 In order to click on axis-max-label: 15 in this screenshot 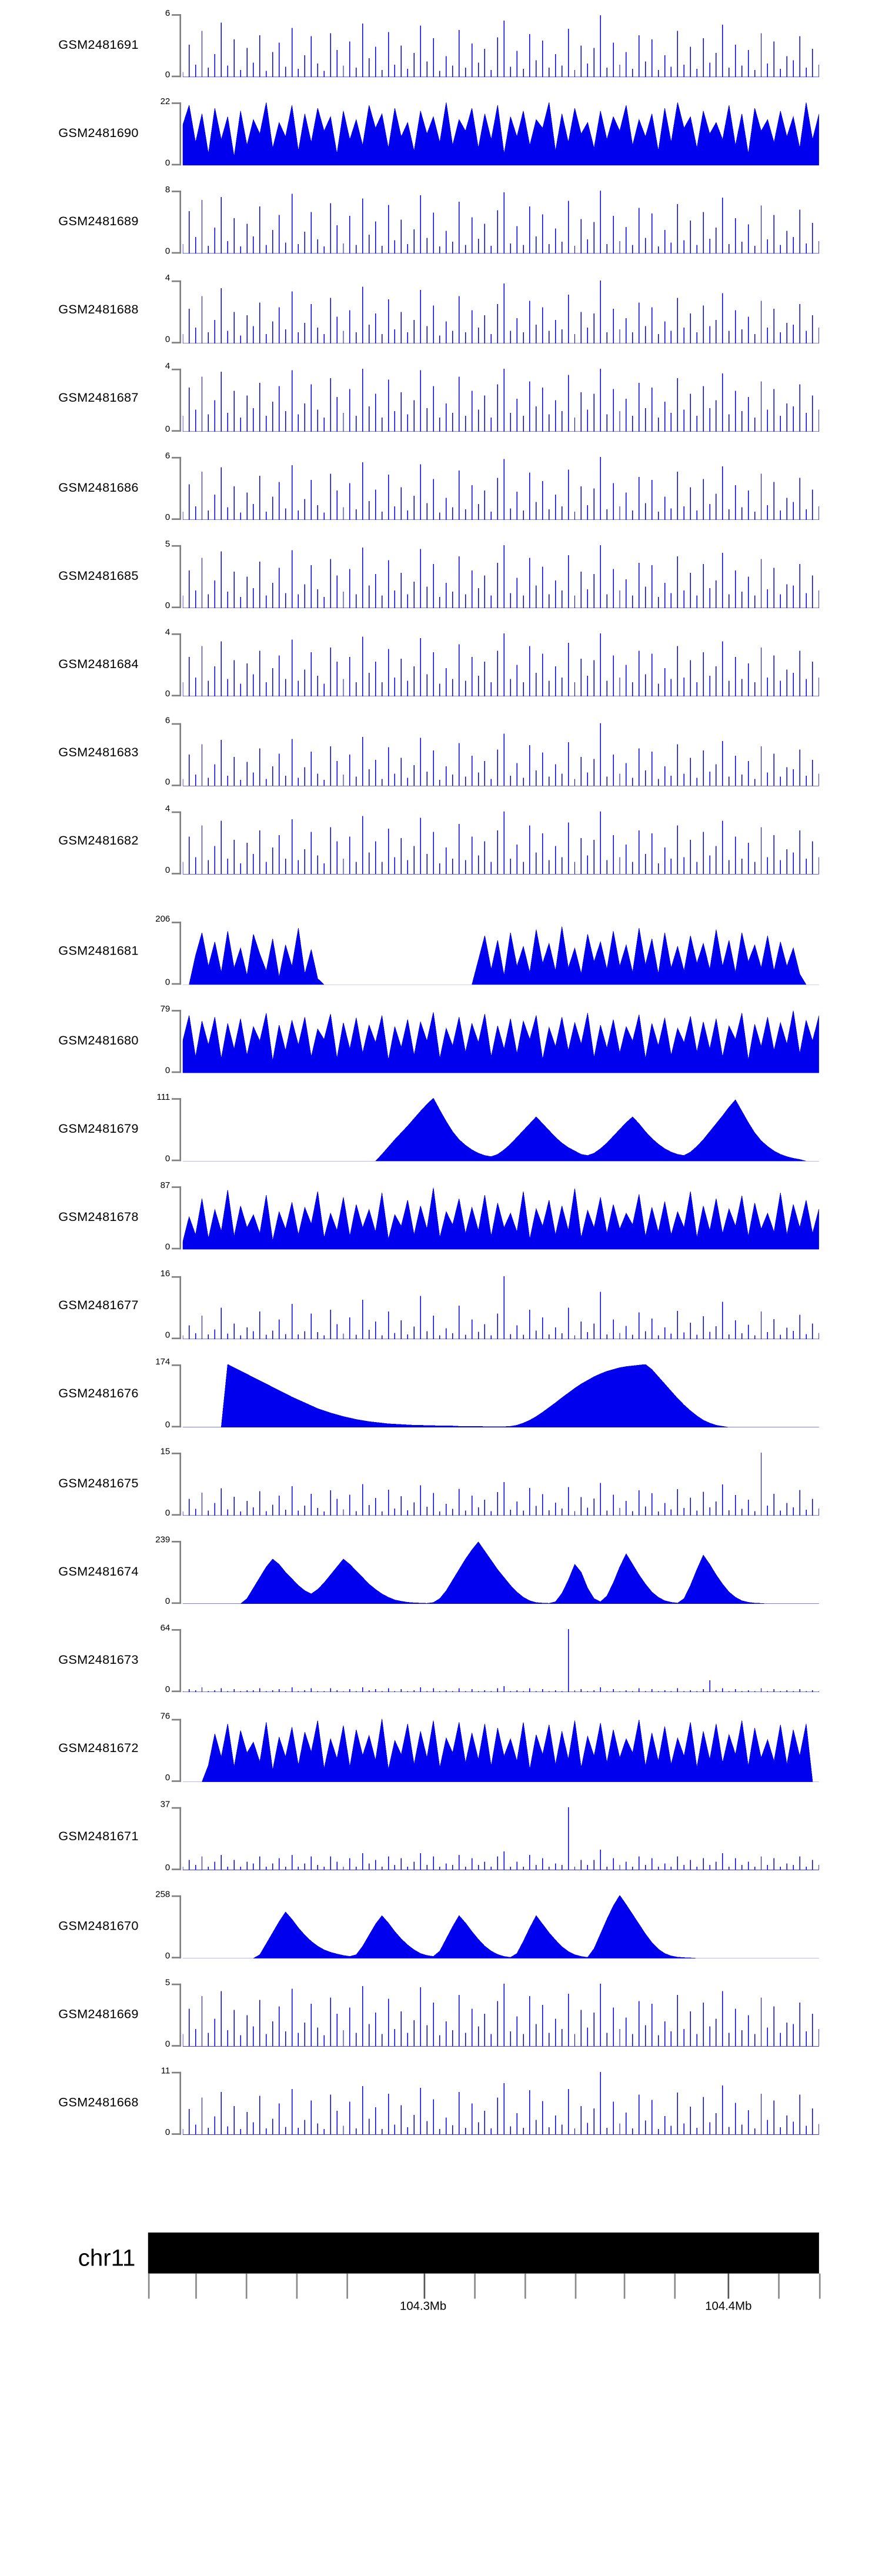, I will do `click(165, 1452)`.